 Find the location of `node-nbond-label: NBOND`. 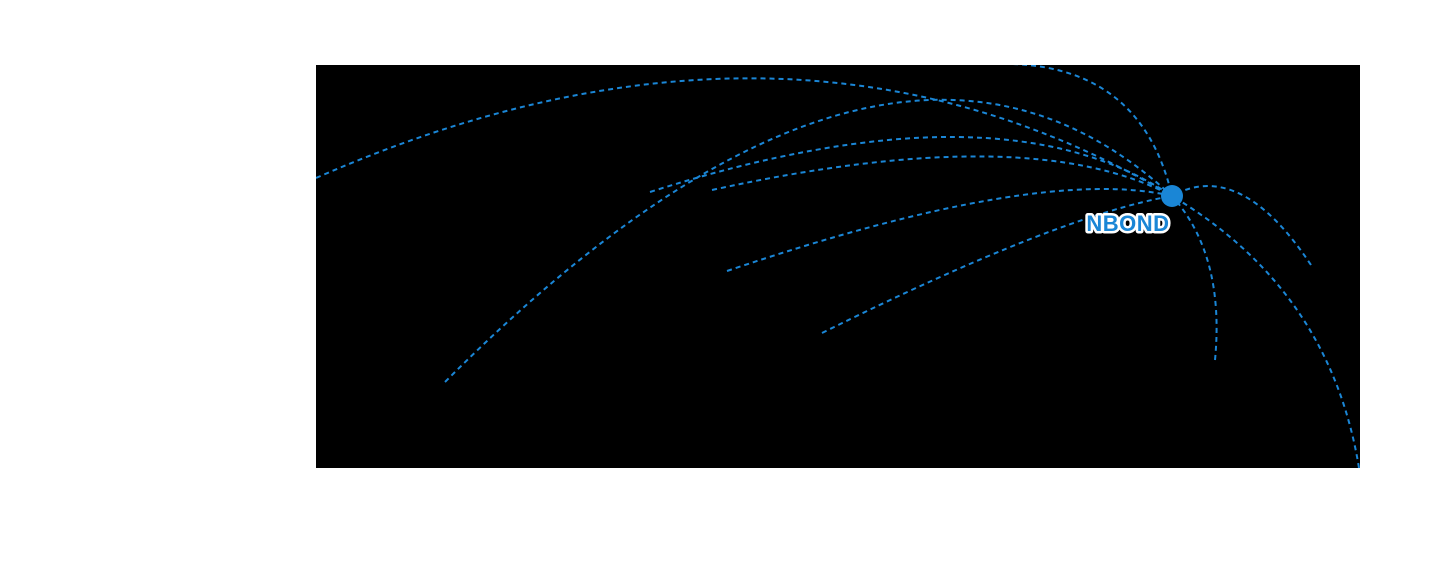

node-nbond-label: NBOND is located at coordinates (1128, 224).